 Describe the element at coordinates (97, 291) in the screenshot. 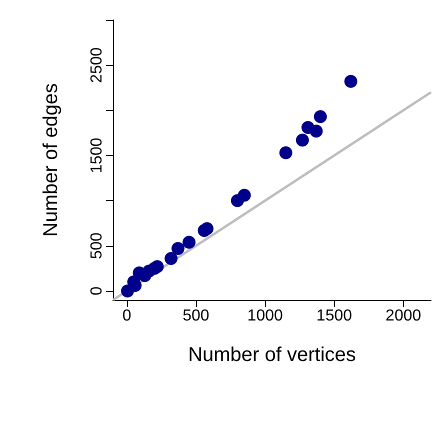

I see `y-tick-label: 0` at that location.